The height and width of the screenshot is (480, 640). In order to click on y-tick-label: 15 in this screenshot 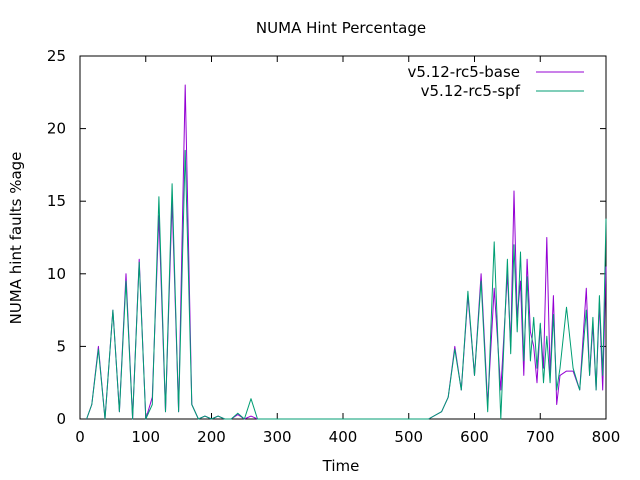, I will do `click(56, 201)`.